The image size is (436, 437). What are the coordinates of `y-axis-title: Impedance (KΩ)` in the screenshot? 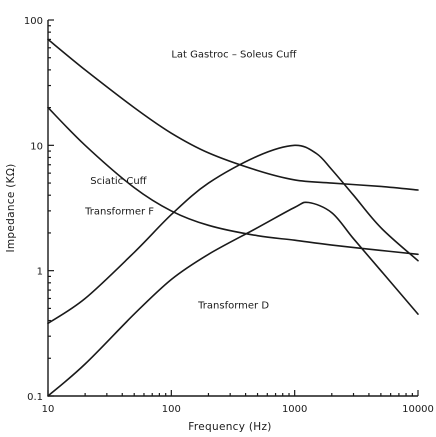 It's located at (11, 207).